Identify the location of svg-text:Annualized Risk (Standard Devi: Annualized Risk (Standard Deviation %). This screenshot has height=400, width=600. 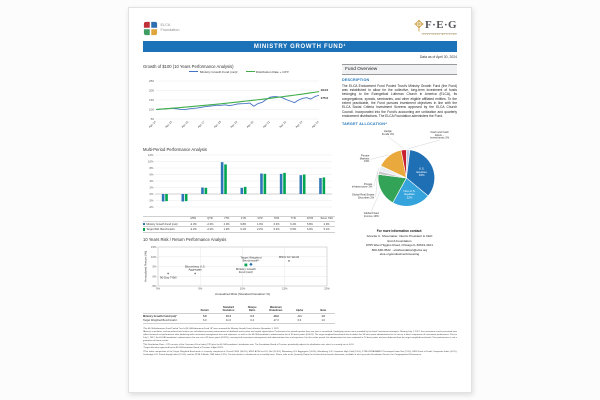
(242, 294).